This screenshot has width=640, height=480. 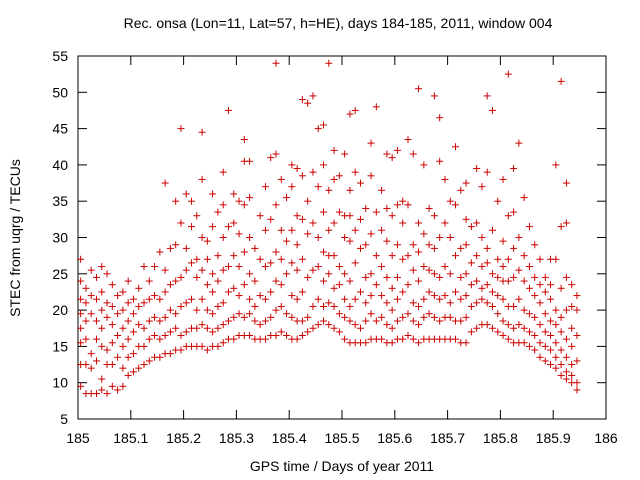 I want to click on y-tick-label: 40, so click(x=60, y=165).